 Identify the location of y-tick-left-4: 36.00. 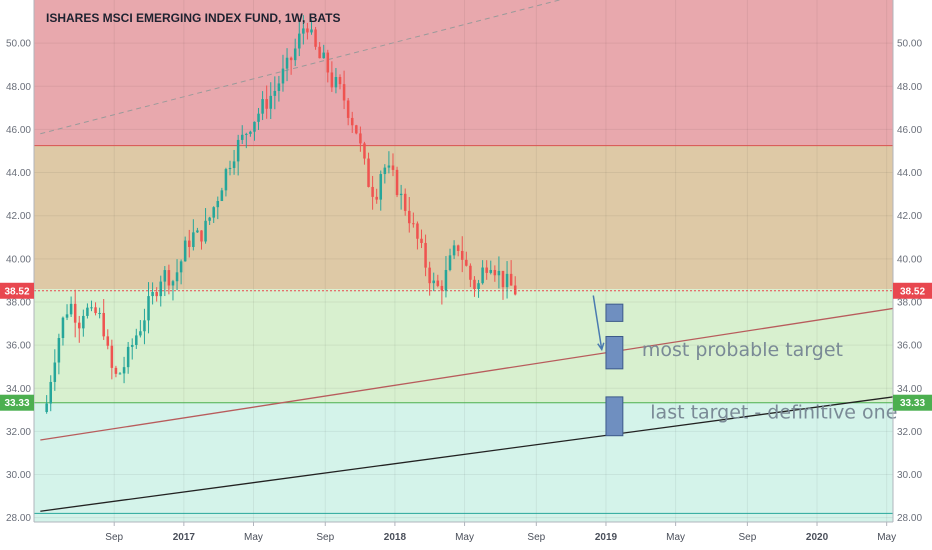
(18, 346).